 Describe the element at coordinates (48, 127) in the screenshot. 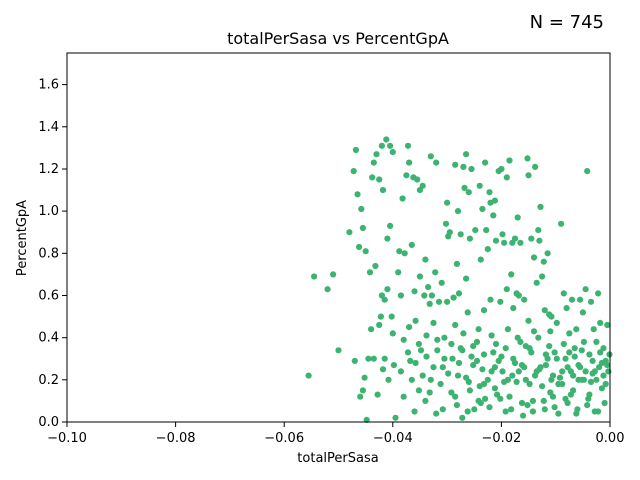

I see `y-tick-label: 1.4` at that location.